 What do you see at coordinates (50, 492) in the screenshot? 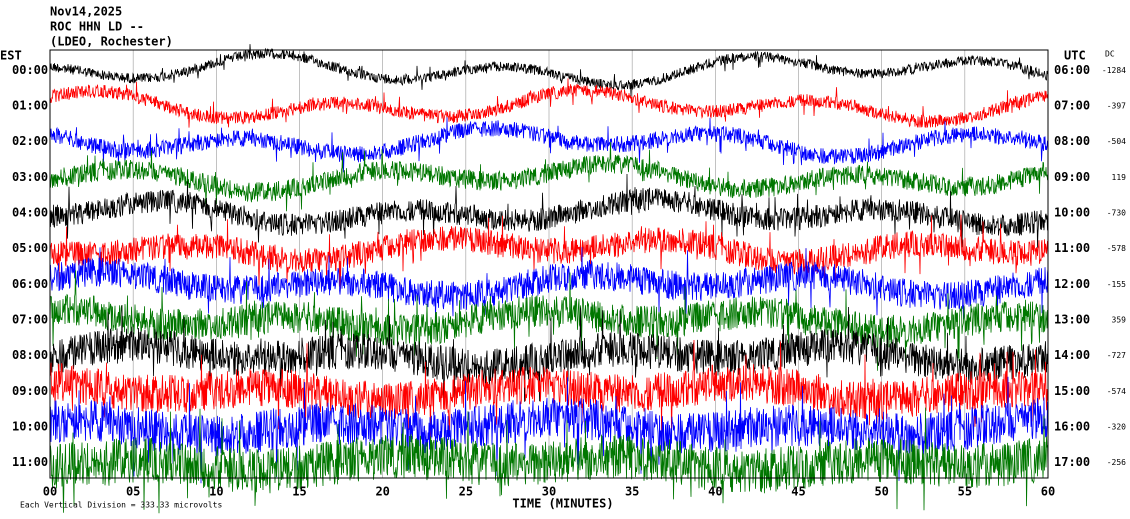
I see `x-tick-label: 00` at bounding box center [50, 492].